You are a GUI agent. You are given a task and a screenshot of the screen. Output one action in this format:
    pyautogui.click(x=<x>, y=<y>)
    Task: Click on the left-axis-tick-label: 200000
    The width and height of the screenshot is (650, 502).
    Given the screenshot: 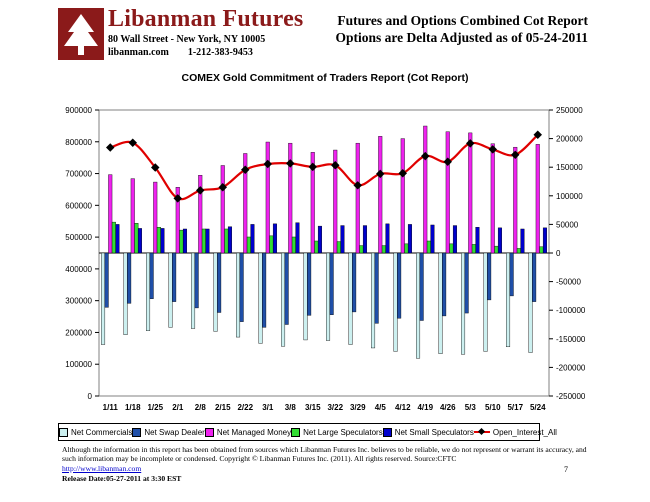 What is the action you would take?
    pyautogui.click(x=78, y=332)
    